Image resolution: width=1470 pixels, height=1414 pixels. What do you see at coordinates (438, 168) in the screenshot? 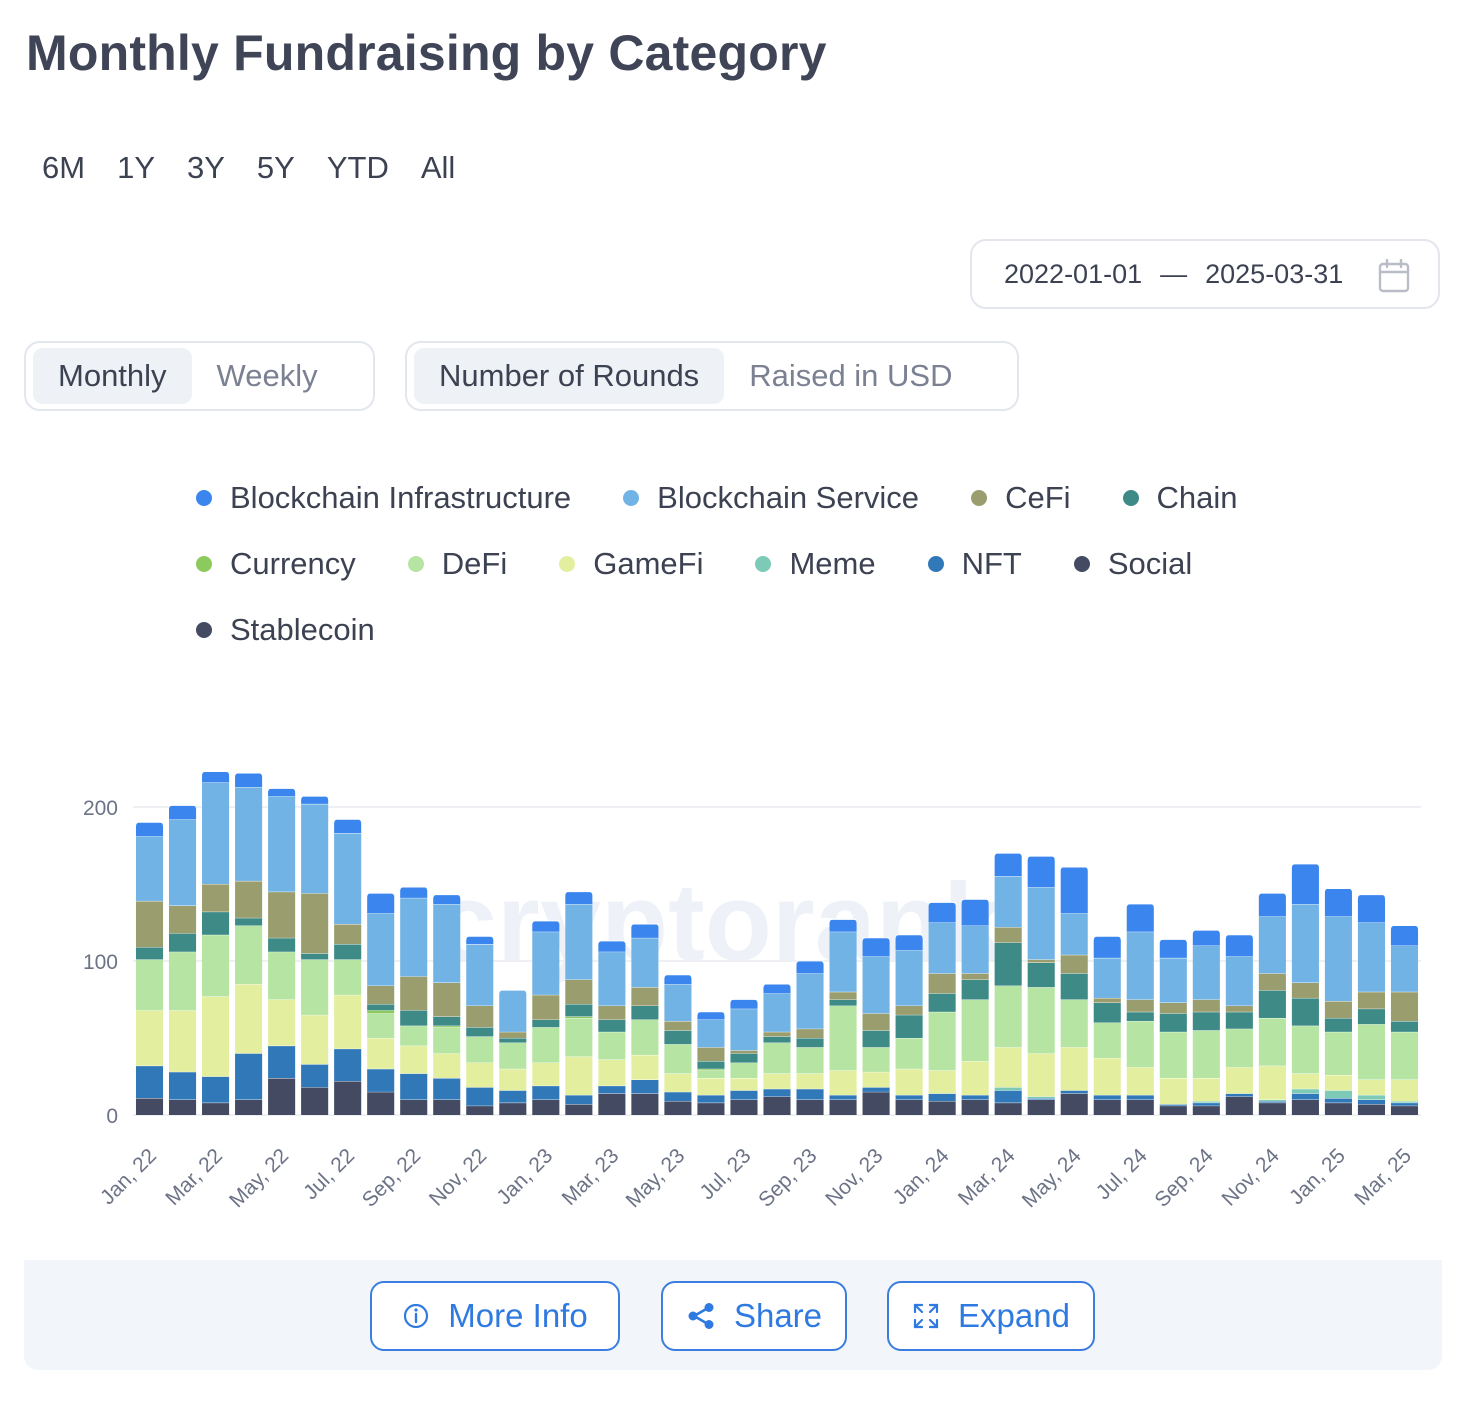
I see `range-all-button: All` at bounding box center [438, 168].